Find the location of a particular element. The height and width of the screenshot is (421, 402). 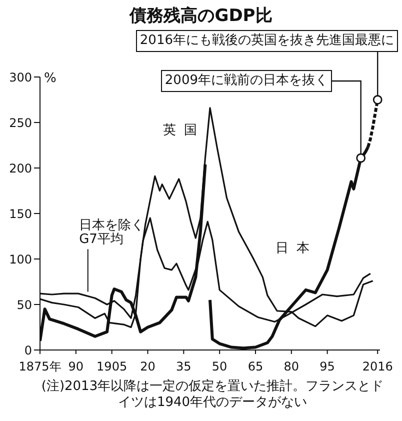

series-label: 英国 is located at coordinates (184, 130).